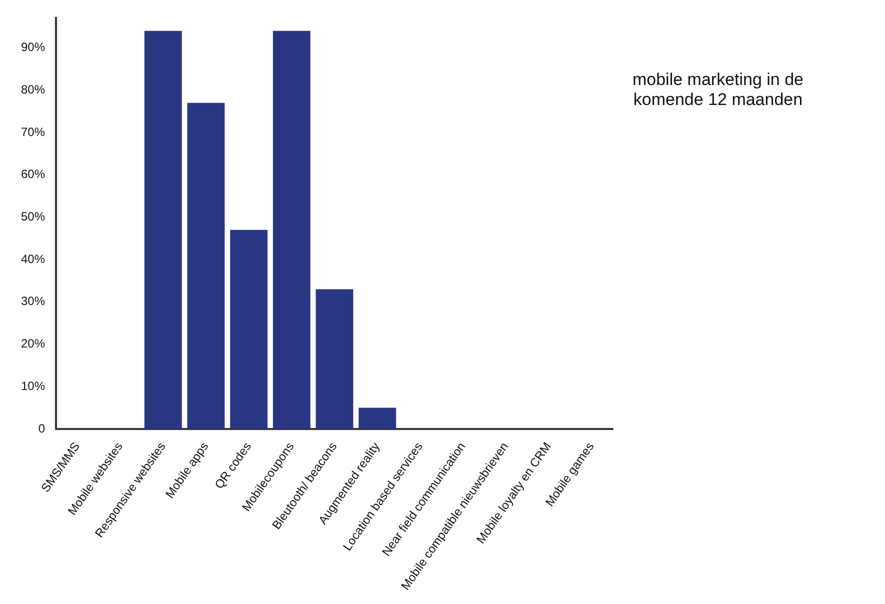 The width and height of the screenshot is (885, 604). Describe the element at coordinates (33, 217) in the screenshot. I see `y-tick-label: 50%` at that location.